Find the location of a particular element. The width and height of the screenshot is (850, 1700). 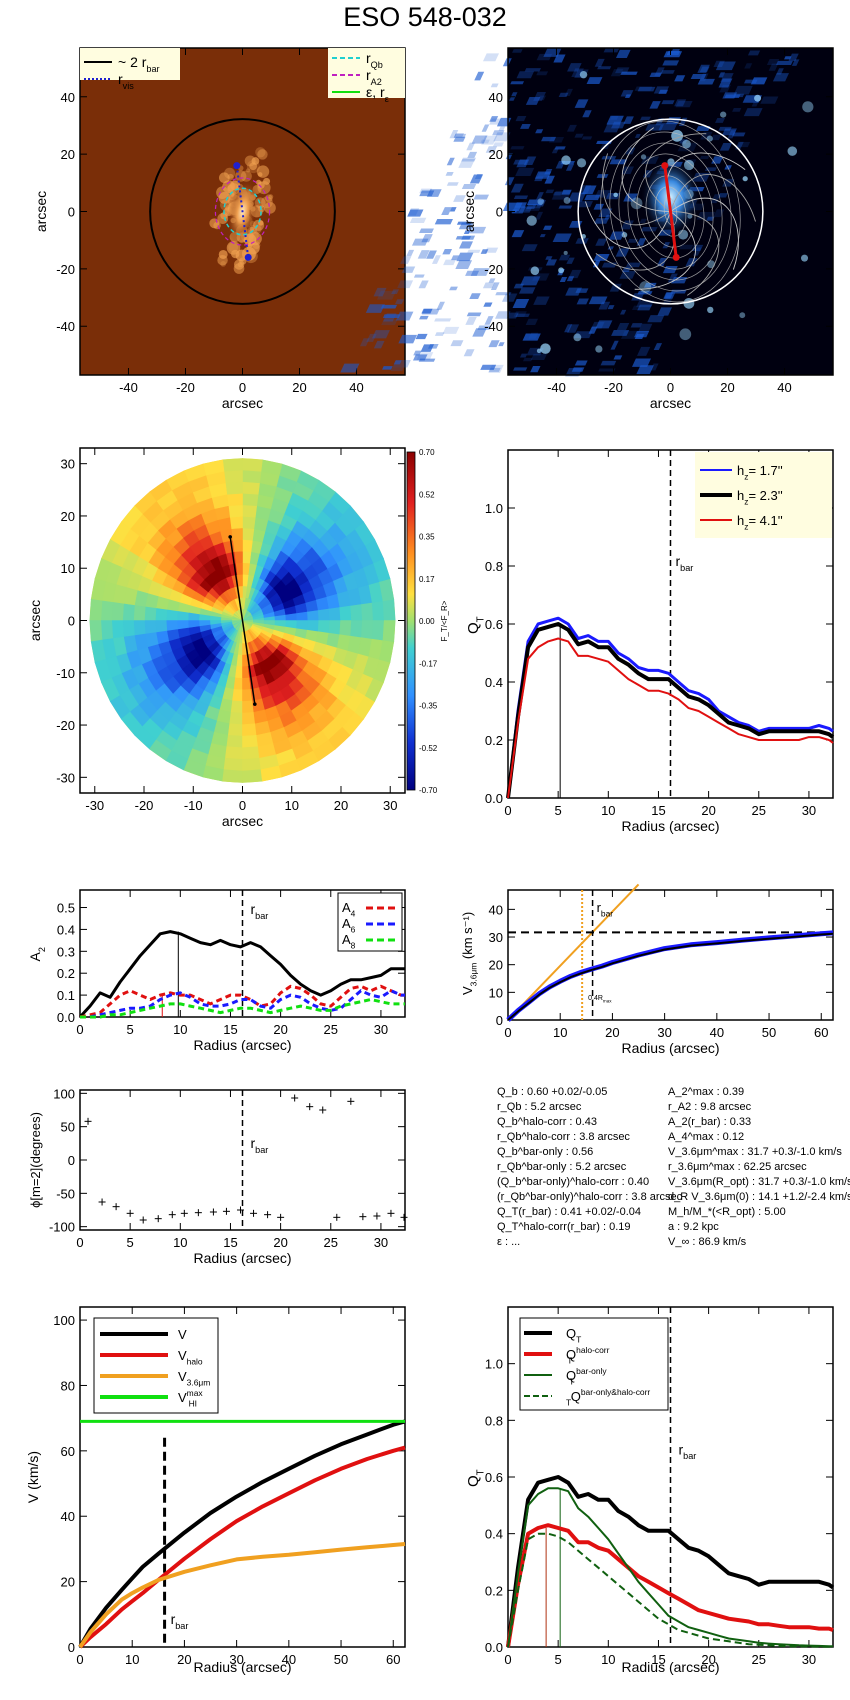

phase-ytick-label: -50 is located at coordinates (65, 1193).